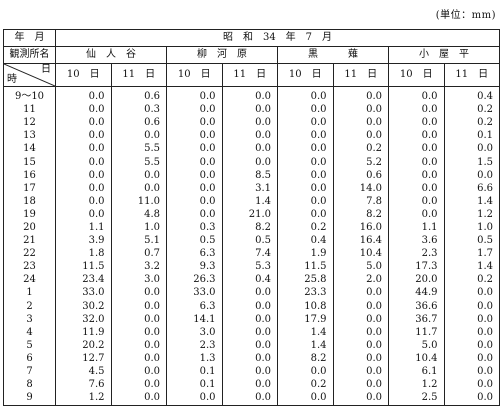 The image size is (504, 412). Describe the element at coordinates (251, 372) in the screenshot. I see `table-row: 7 4.5 0.0 0.1 0.0 0.0 0.0 6.1 0.0` at that location.